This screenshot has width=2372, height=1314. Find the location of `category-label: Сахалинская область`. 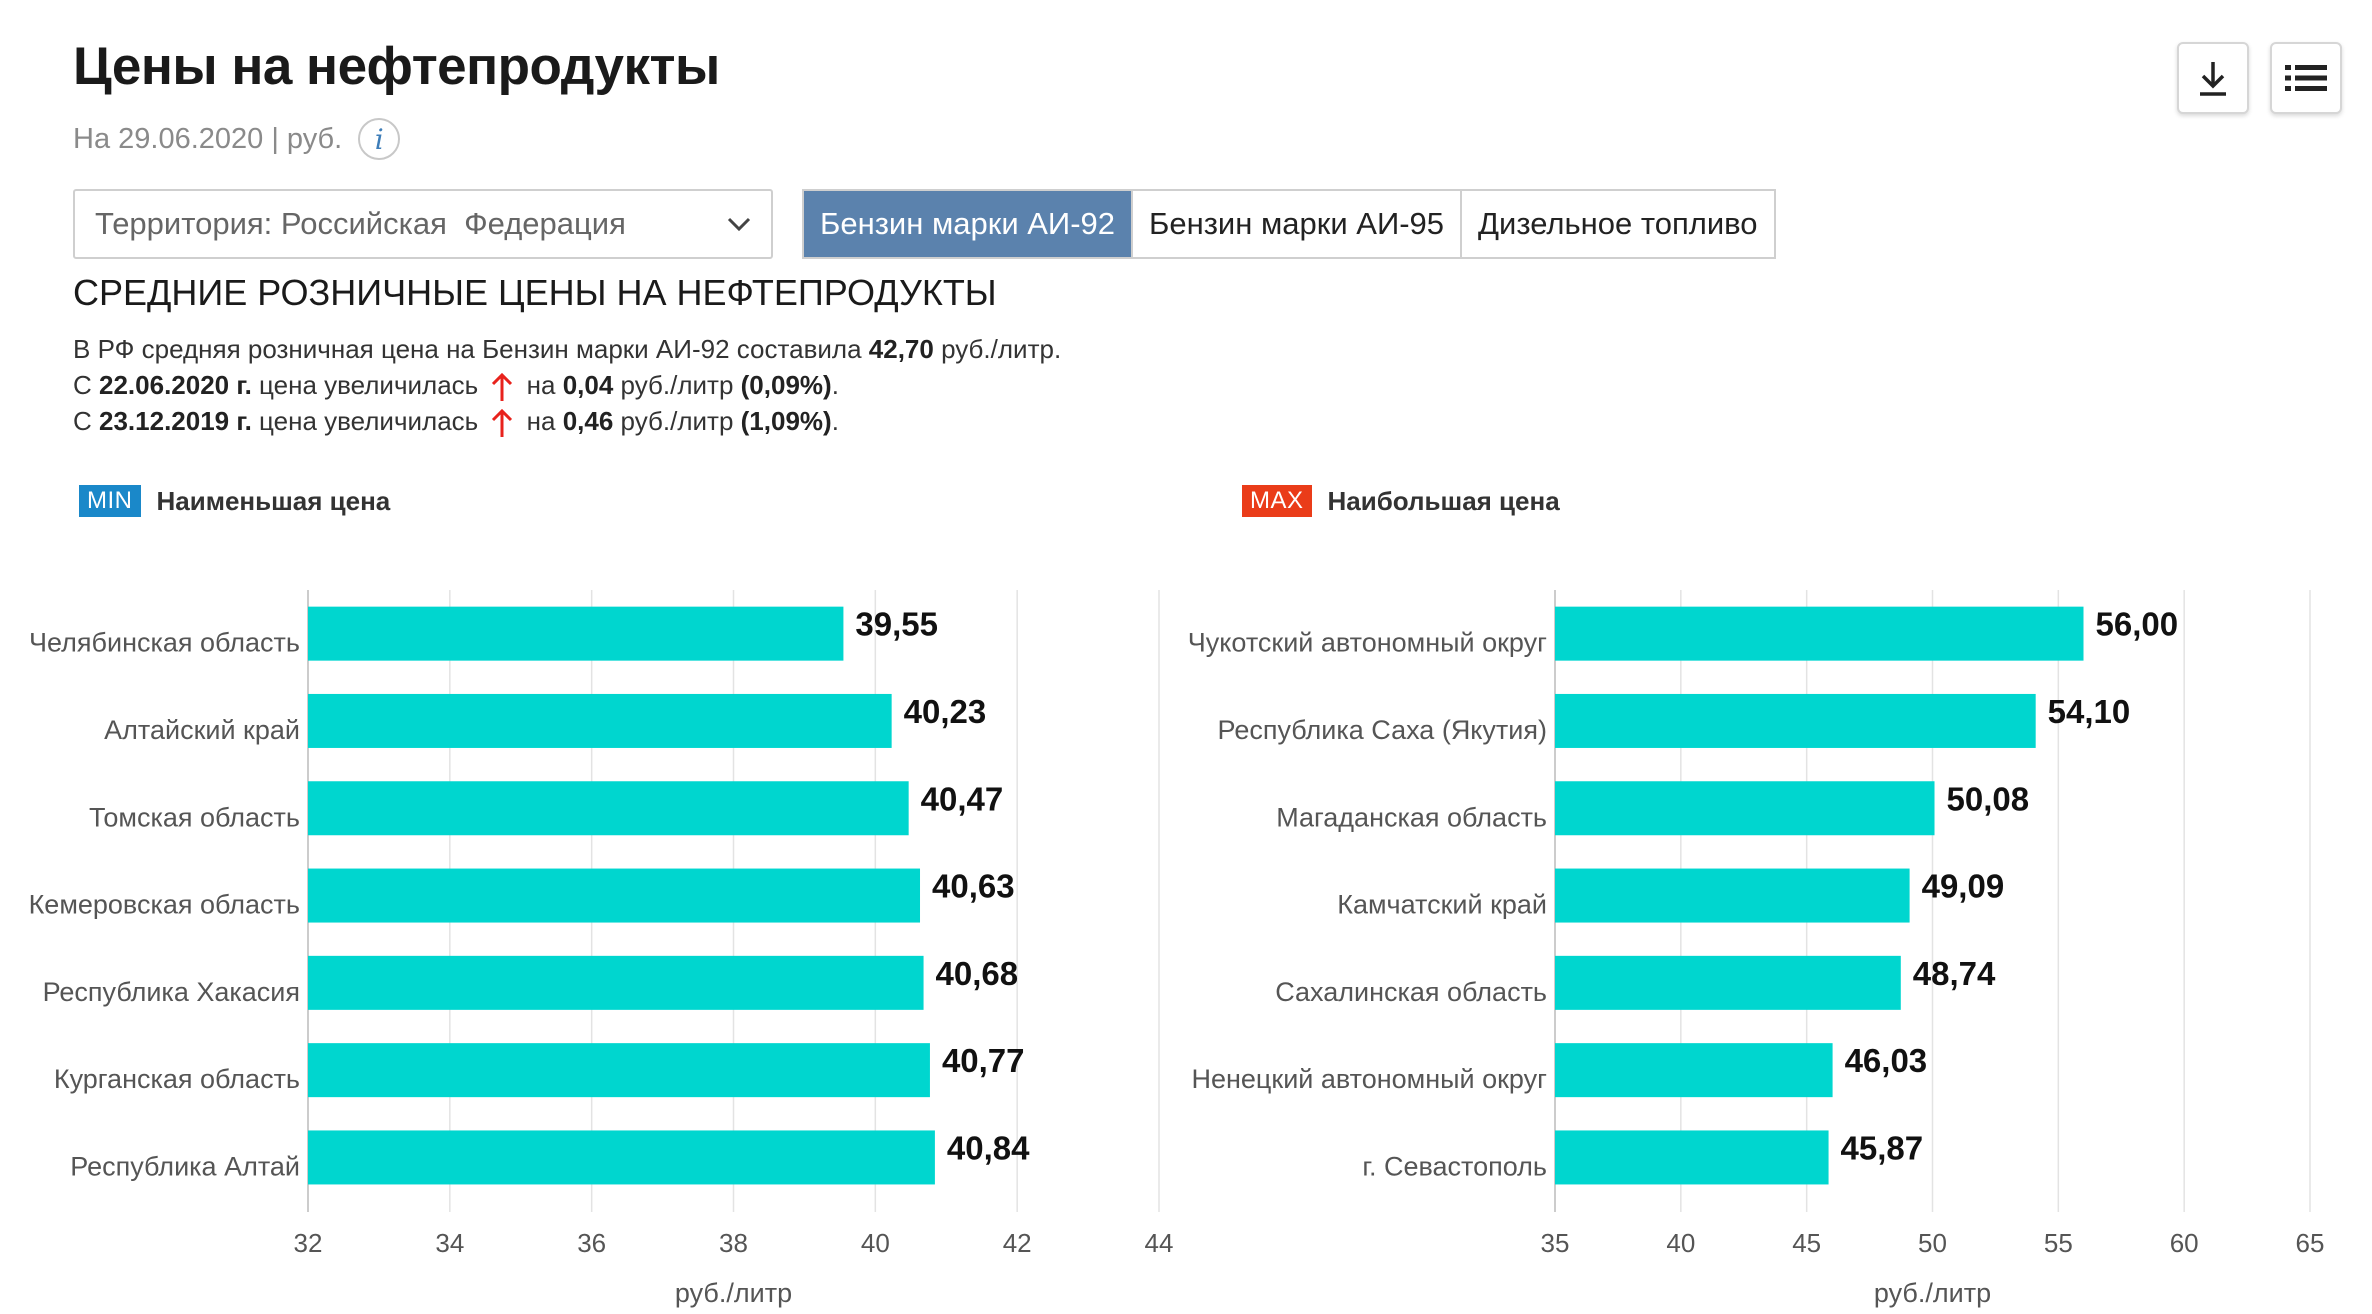

category-label: Сахалинская область is located at coordinates (1411, 992).